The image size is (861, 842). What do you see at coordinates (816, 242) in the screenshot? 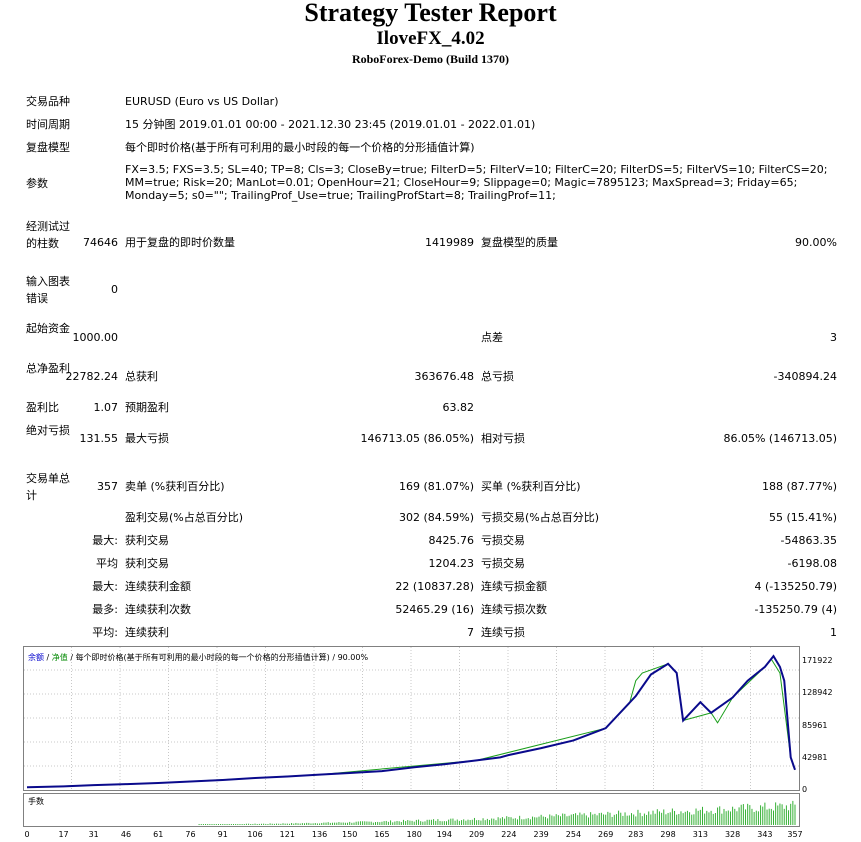
I see `quality-value: 90.00%` at bounding box center [816, 242].